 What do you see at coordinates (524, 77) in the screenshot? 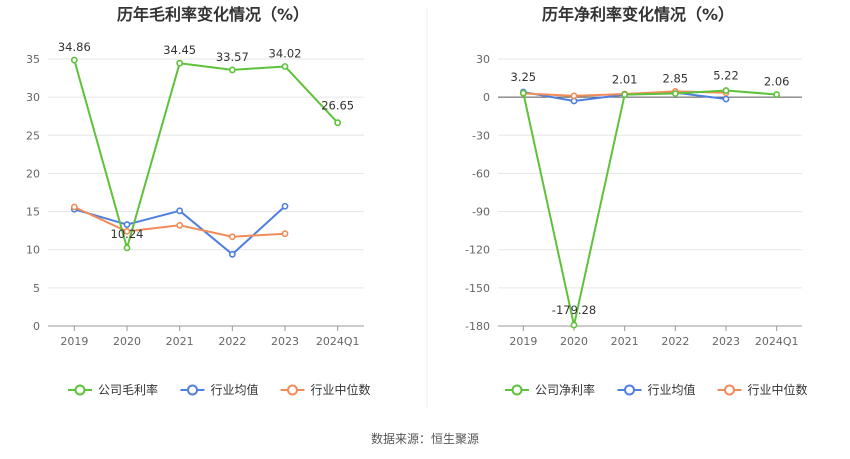
I see `data-label: 3.25` at bounding box center [524, 77].